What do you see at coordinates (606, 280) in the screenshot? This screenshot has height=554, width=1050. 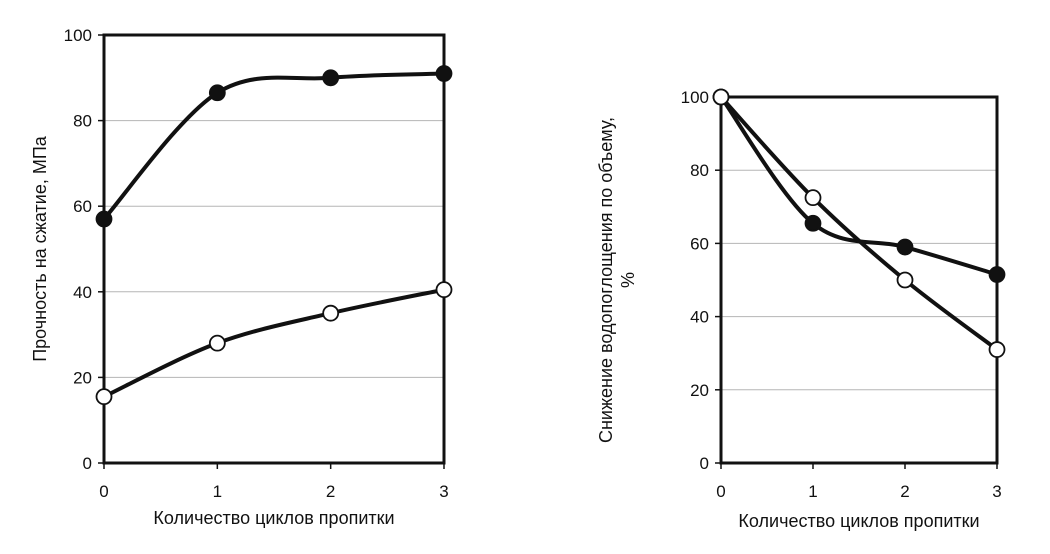 I see `y-axis-title: Снижение водопоглощения по объему,` at bounding box center [606, 280].